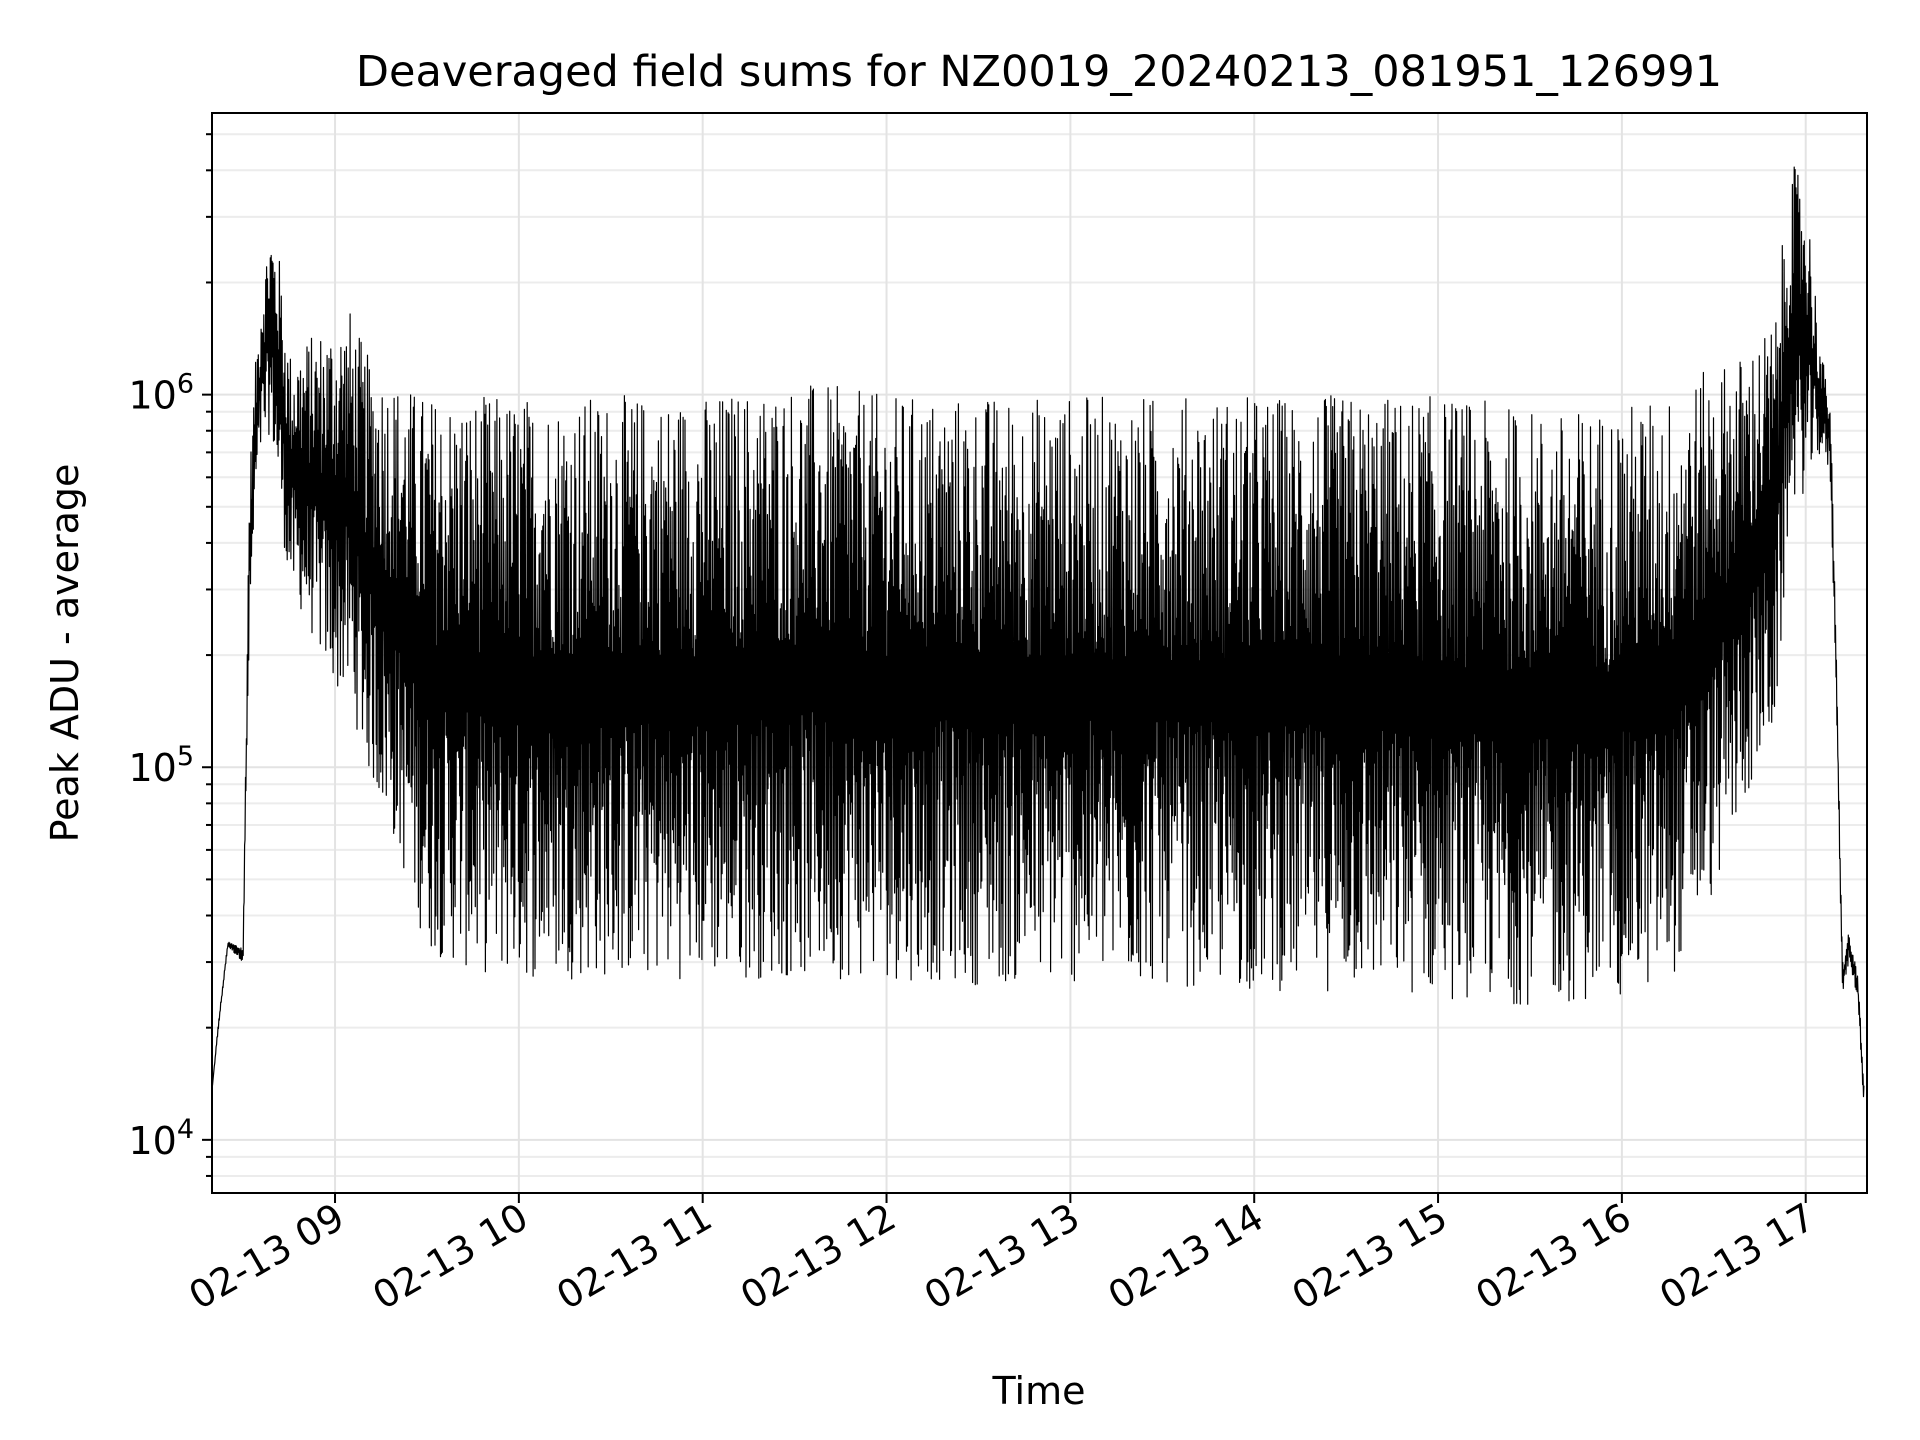 The height and width of the screenshot is (1440, 1920). What do you see at coordinates (161, 1138) in the screenshot?
I see `y-tick-label: 104` at bounding box center [161, 1138].